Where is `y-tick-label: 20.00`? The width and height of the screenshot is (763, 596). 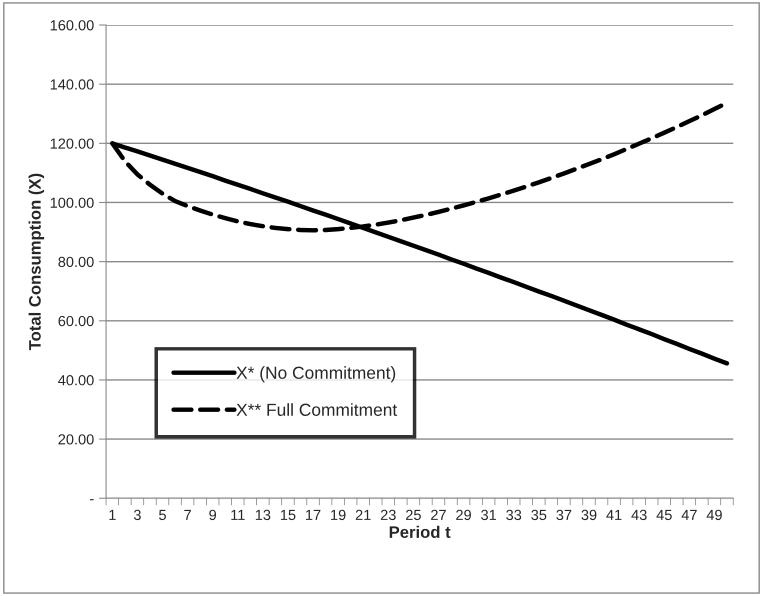
y-tick-label: 20.00 is located at coordinates (76, 439).